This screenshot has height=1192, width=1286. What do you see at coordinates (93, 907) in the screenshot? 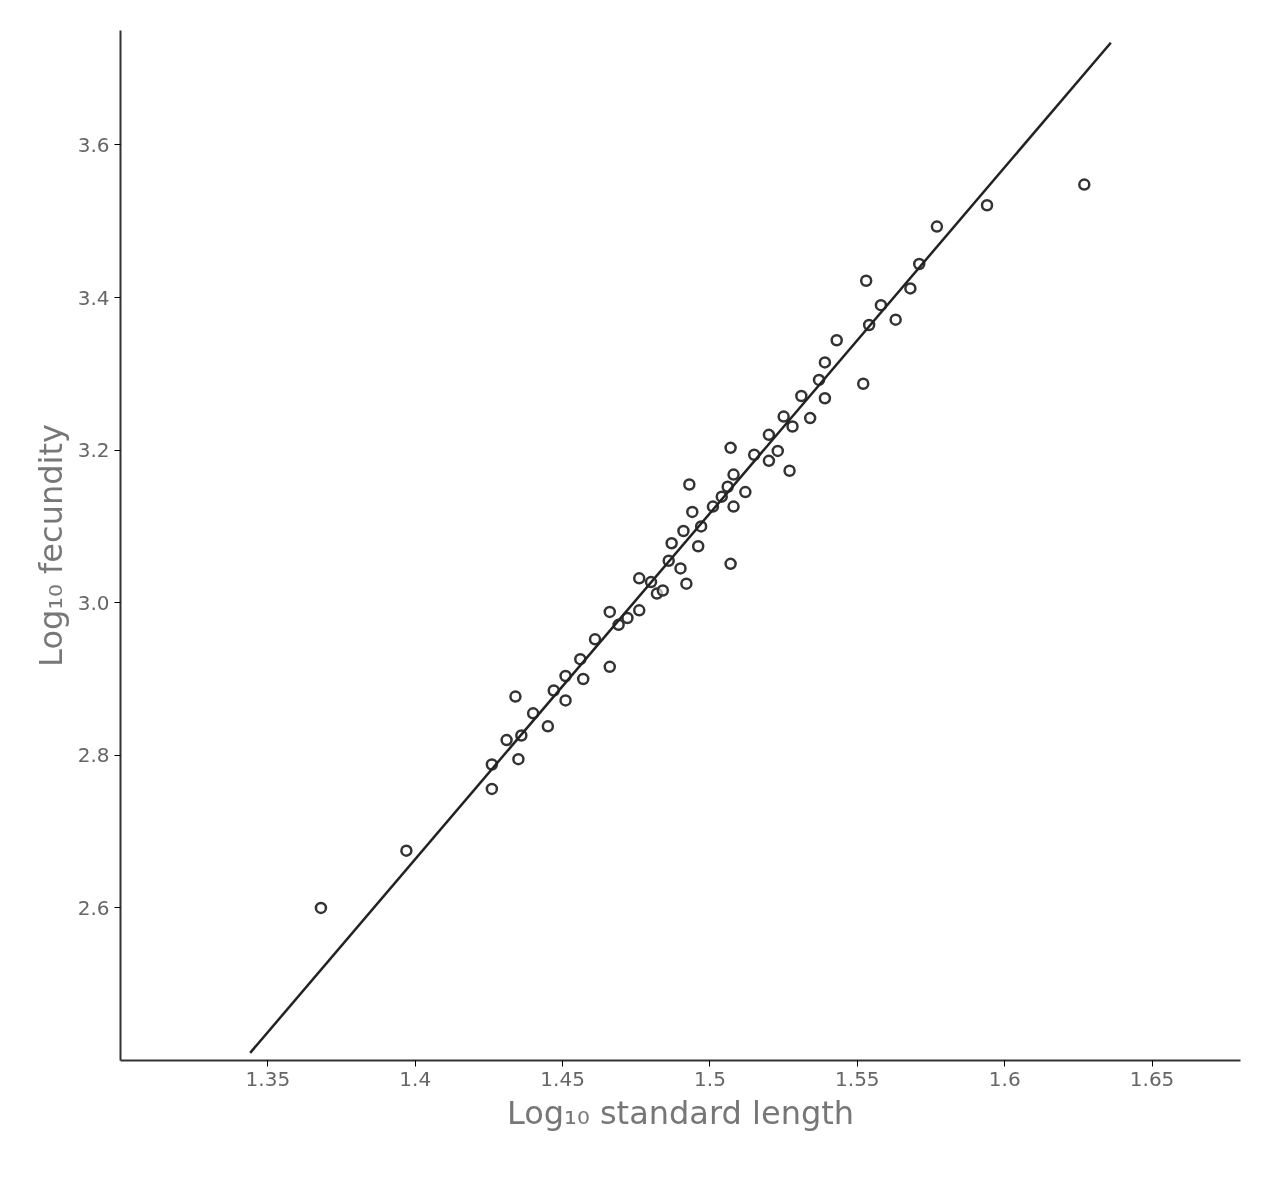
I see `y-tick-label: 2.6` at bounding box center [93, 907].